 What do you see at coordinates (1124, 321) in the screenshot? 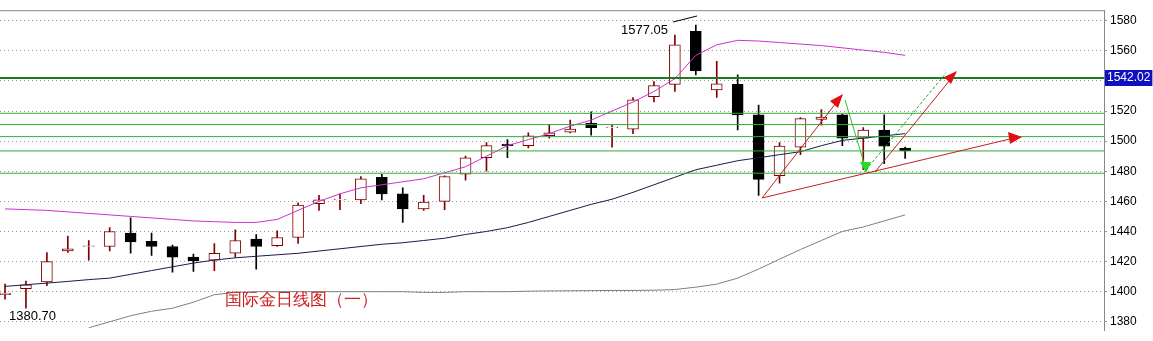
I see `y-tick-label: 1380` at bounding box center [1124, 321].